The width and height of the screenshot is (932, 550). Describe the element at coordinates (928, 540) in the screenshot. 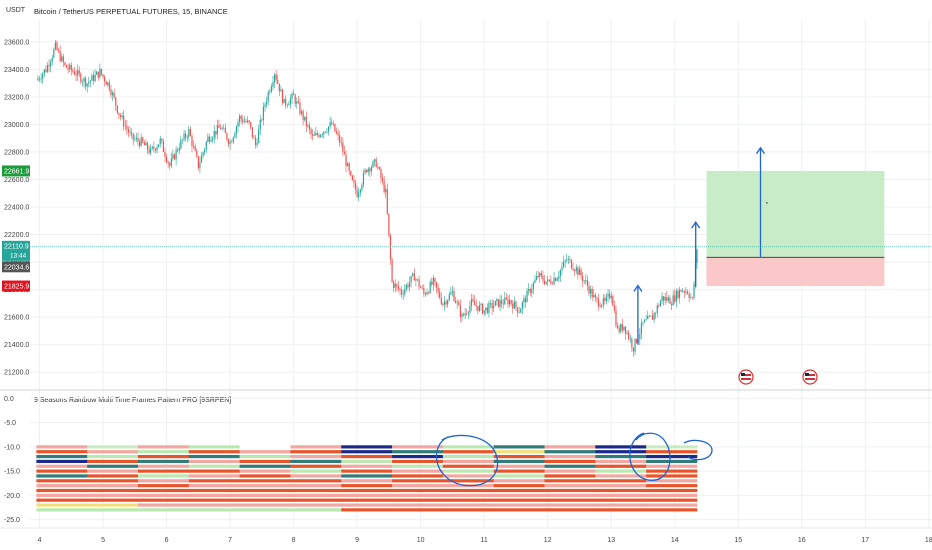

I see `time-tick-label: 18` at that location.